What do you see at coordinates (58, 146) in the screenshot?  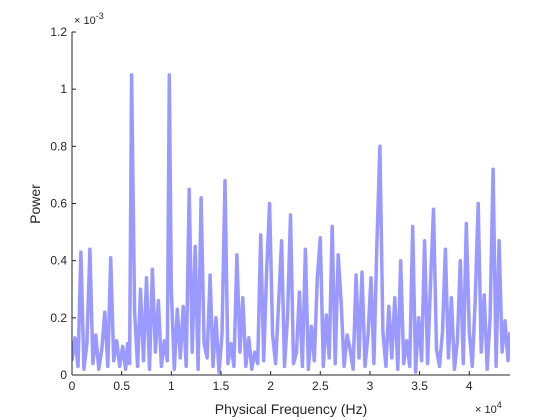 I see `y-tick-label: 0.8` at bounding box center [58, 146].